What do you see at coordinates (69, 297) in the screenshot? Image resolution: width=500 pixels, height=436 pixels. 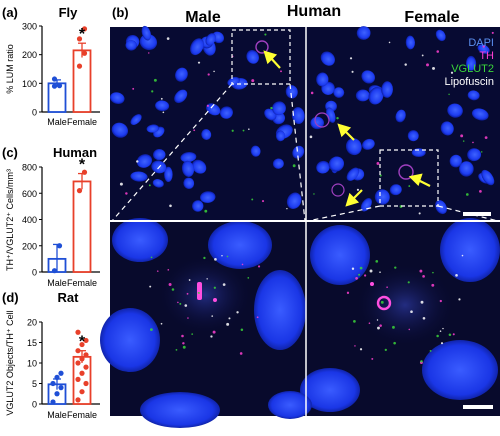 I see `panel-d-title: Rat` at bounding box center [69, 297].